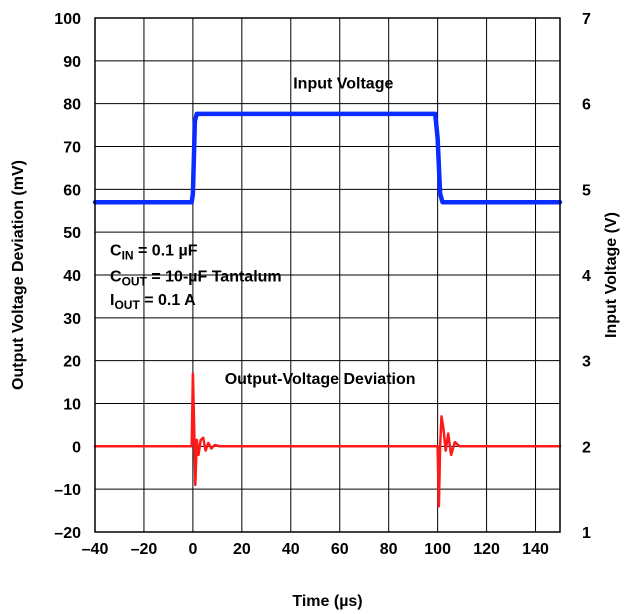 The image size is (632, 614). What do you see at coordinates (67, 490) in the screenshot?
I see `y-left-tick-label: –10` at bounding box center [67, 490].